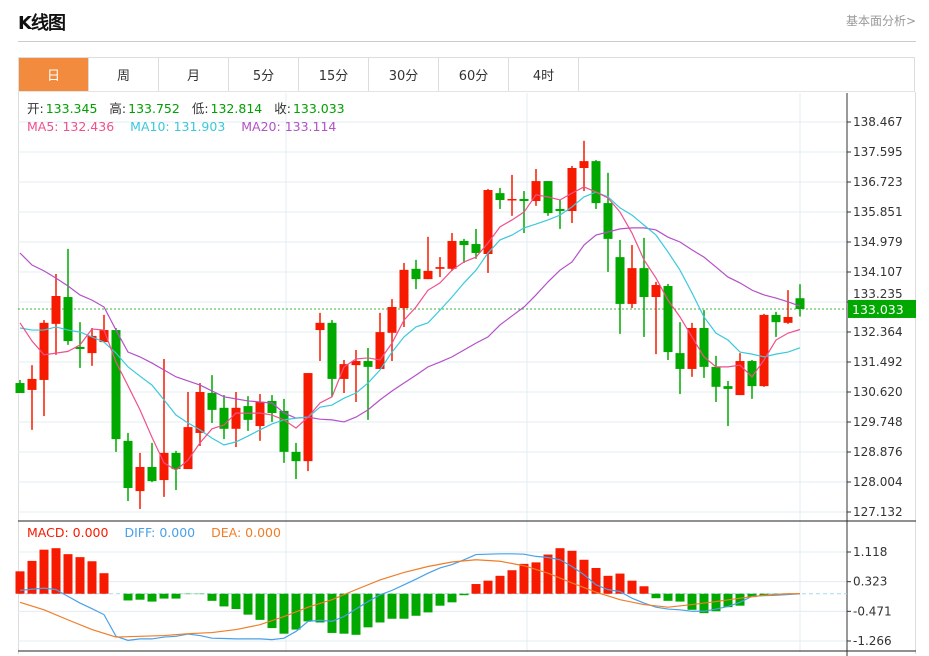  I want to click on y-tick-label: 132.364, so click(878, 332).